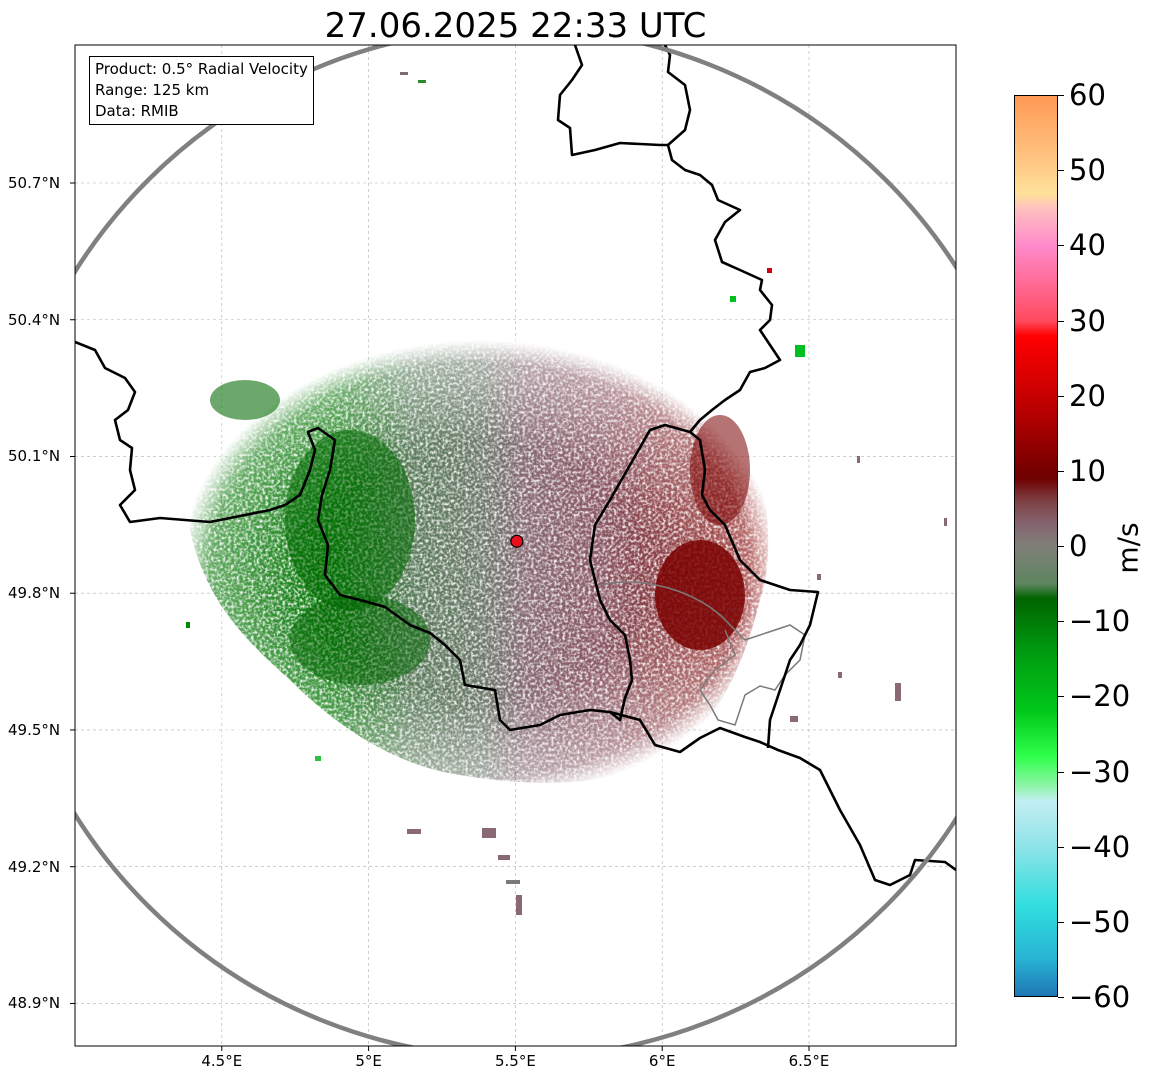 This screenshot has height=1081, width=1171. Describe the element at coordinates (34, 866) in the screenshot. I see `lat-tick-label: 49.2°N` at that location.